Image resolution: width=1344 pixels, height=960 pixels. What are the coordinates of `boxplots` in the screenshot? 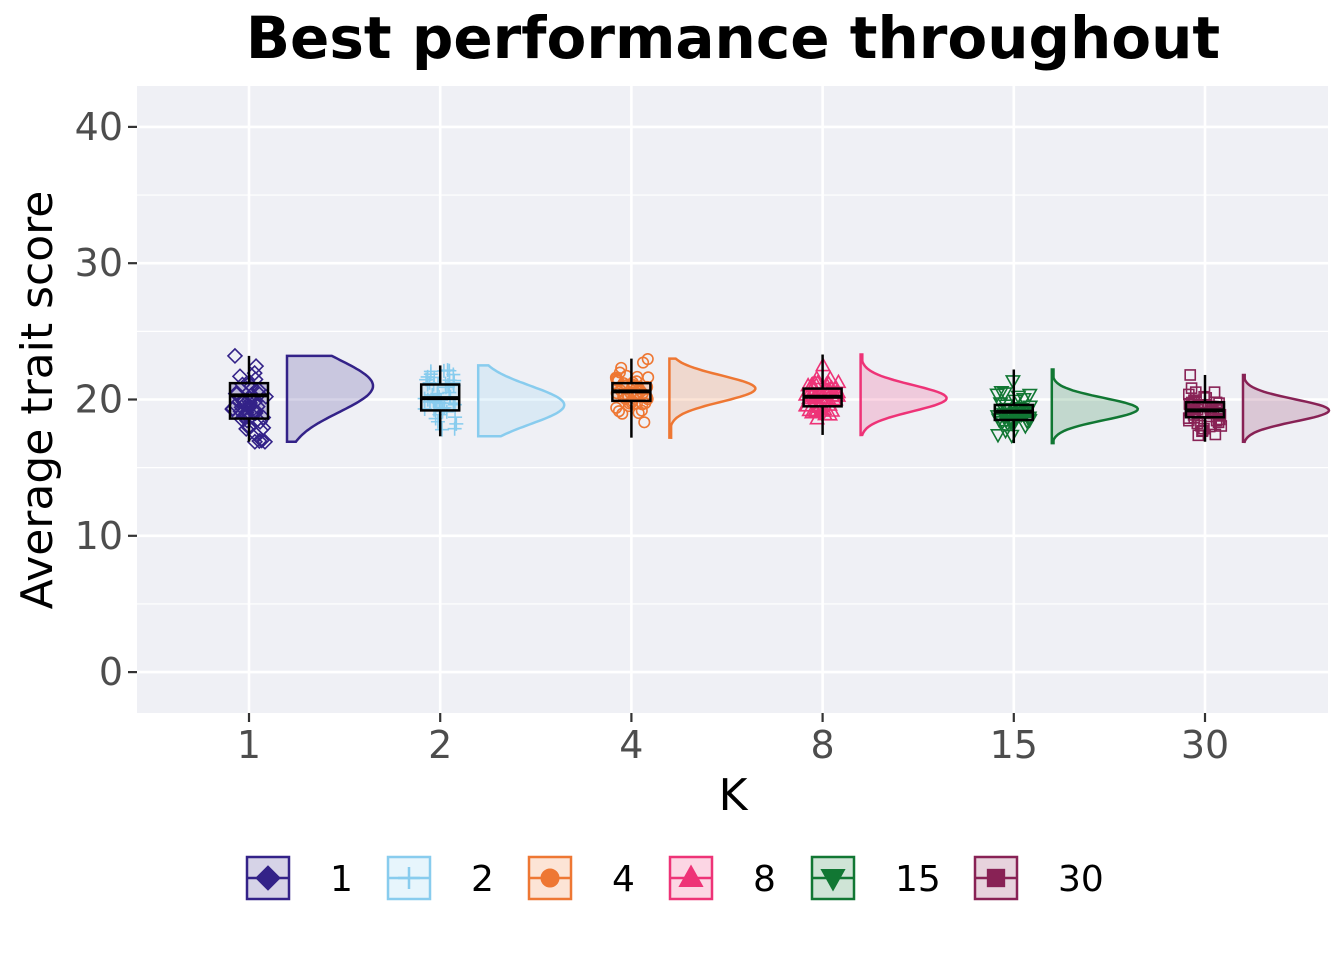 It's located at (727, 399).